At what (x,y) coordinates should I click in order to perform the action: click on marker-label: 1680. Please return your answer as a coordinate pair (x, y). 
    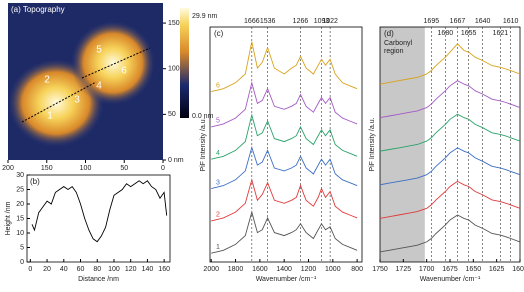
    Looking at the image, I should click on (446, 33).